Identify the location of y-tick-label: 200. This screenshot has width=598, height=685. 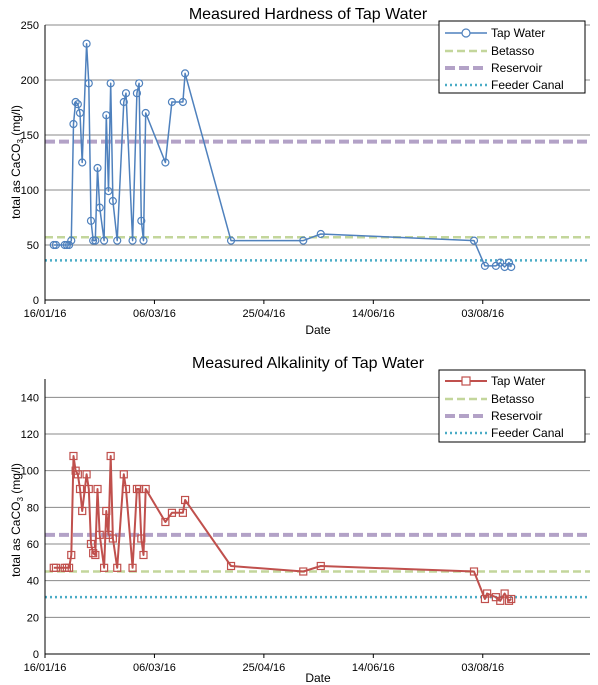
(30, 81).